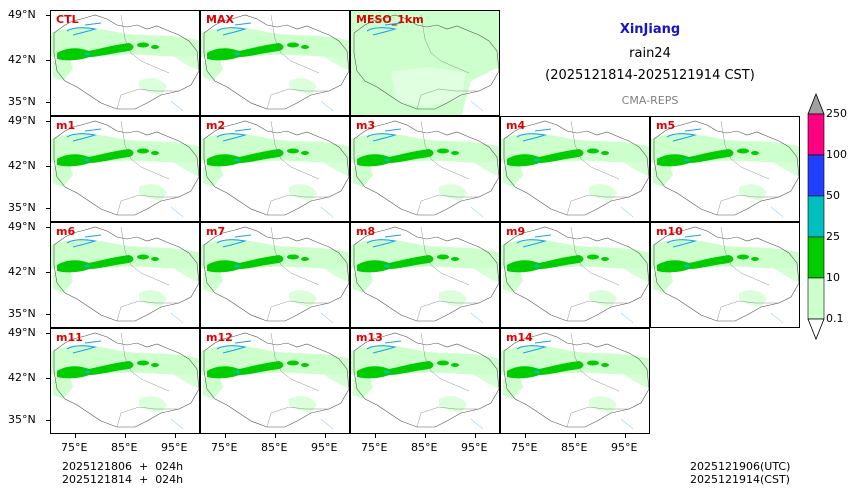  I want to click on map-panel-m2: m2, so click(275, 169).